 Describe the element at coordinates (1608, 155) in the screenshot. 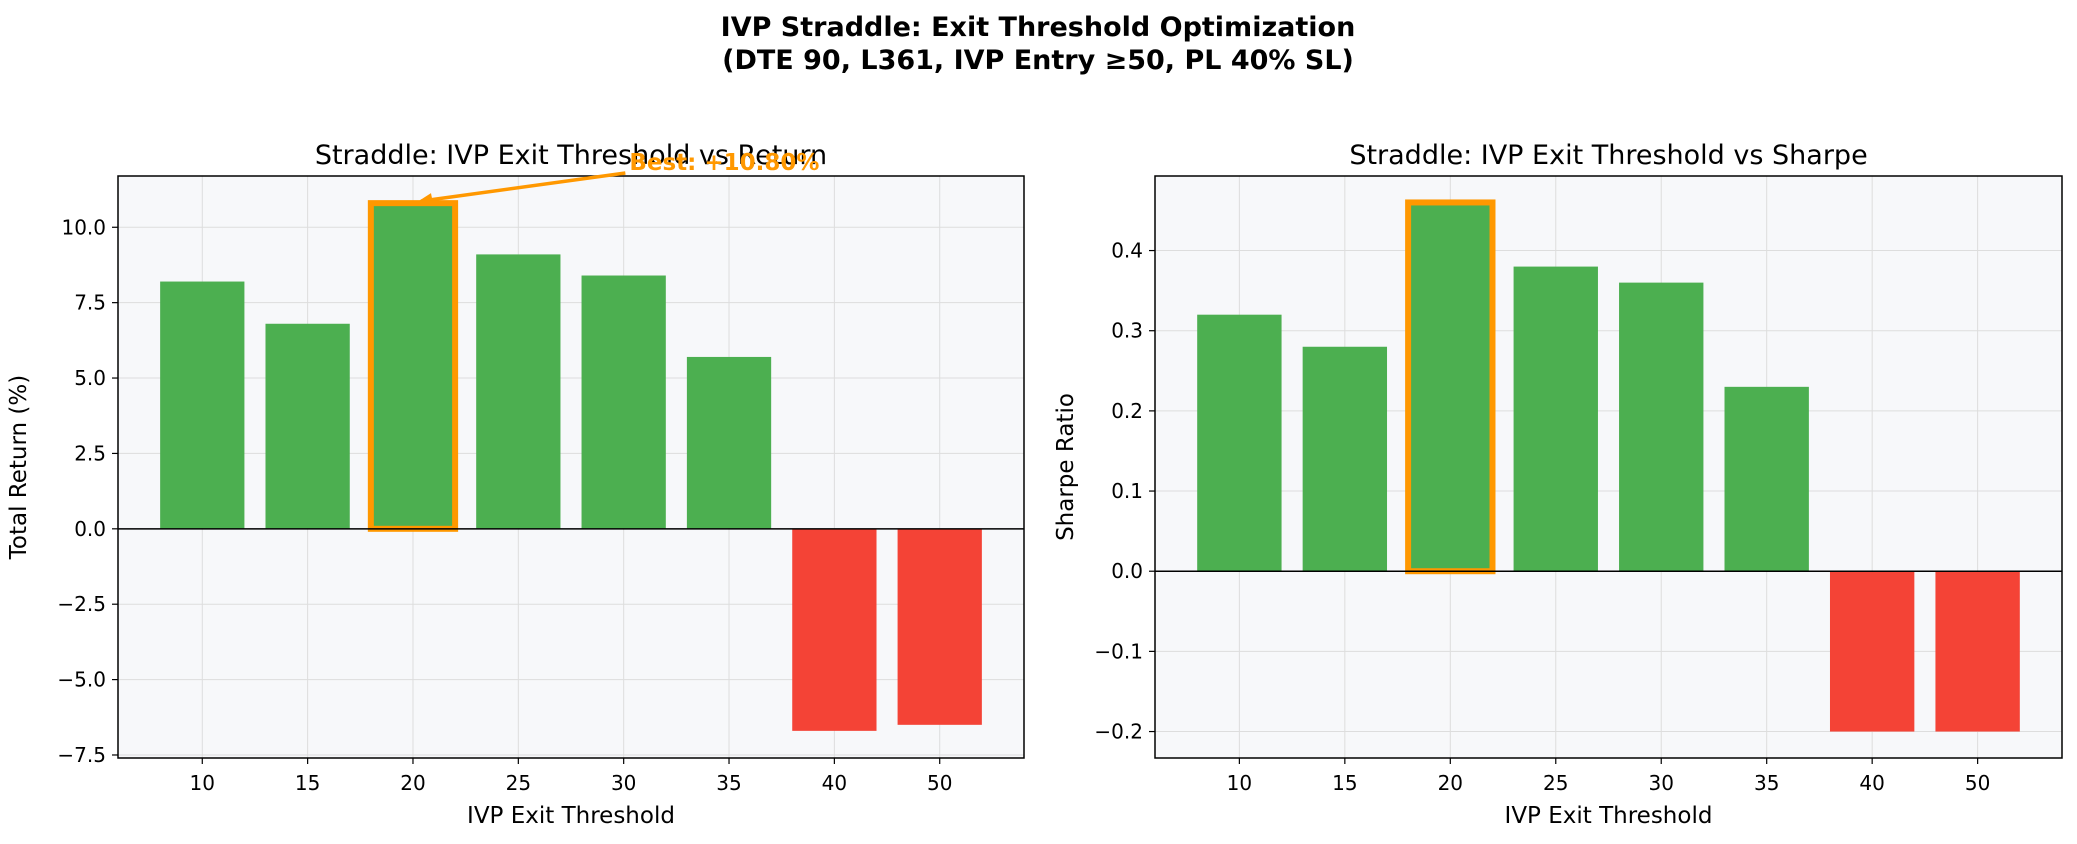

I see `c1-title: Straddle: IVP Exit Threshold vs Sharpe` at that location.